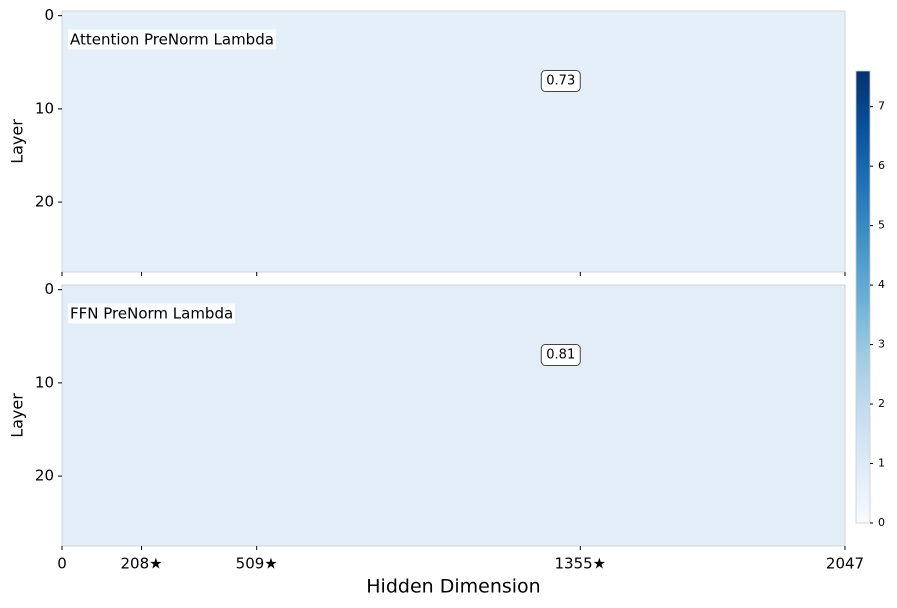 The width and height of the screenshot is (897, 608). Describe the element at coordinates (881, 522) in the screenshot. I see `colorbar-tick-label: 0` at that location.